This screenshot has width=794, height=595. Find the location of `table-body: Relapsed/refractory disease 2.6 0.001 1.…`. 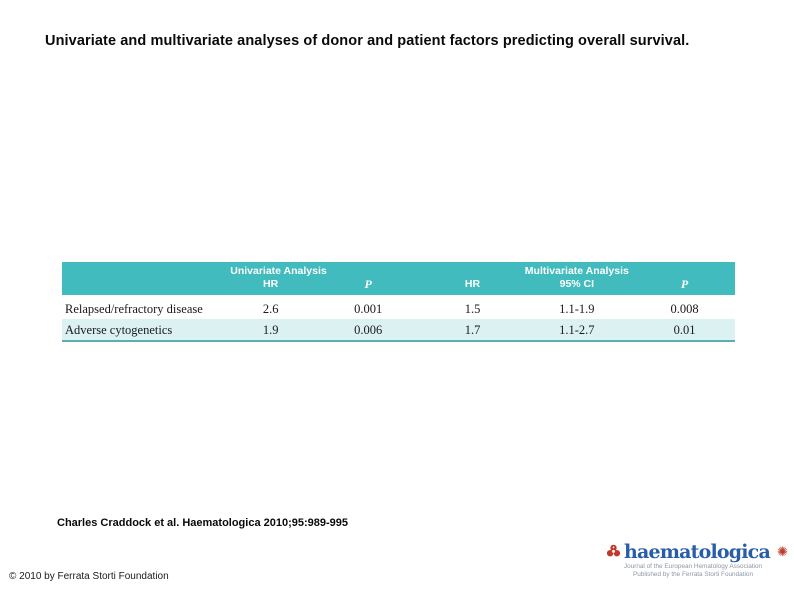

table-body: Relapsed/refractory disease 2.6 0.001 1.… is located at coordinates (398, 317).